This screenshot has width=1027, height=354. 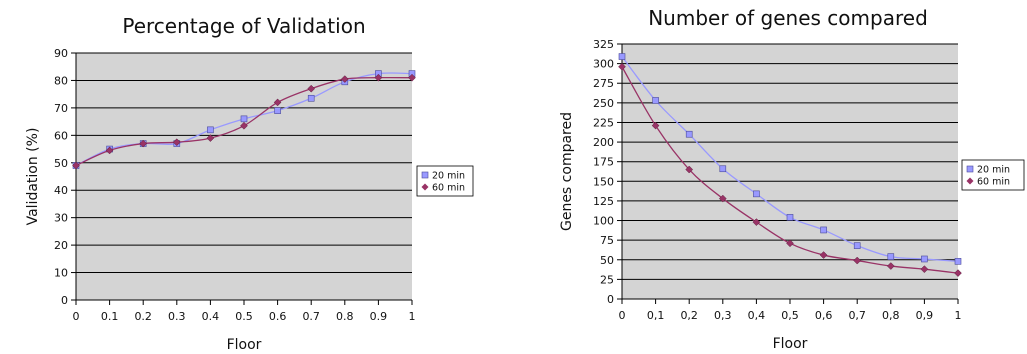 I want to click on x-tick-label: 0.1, so click(x=110, y=316).